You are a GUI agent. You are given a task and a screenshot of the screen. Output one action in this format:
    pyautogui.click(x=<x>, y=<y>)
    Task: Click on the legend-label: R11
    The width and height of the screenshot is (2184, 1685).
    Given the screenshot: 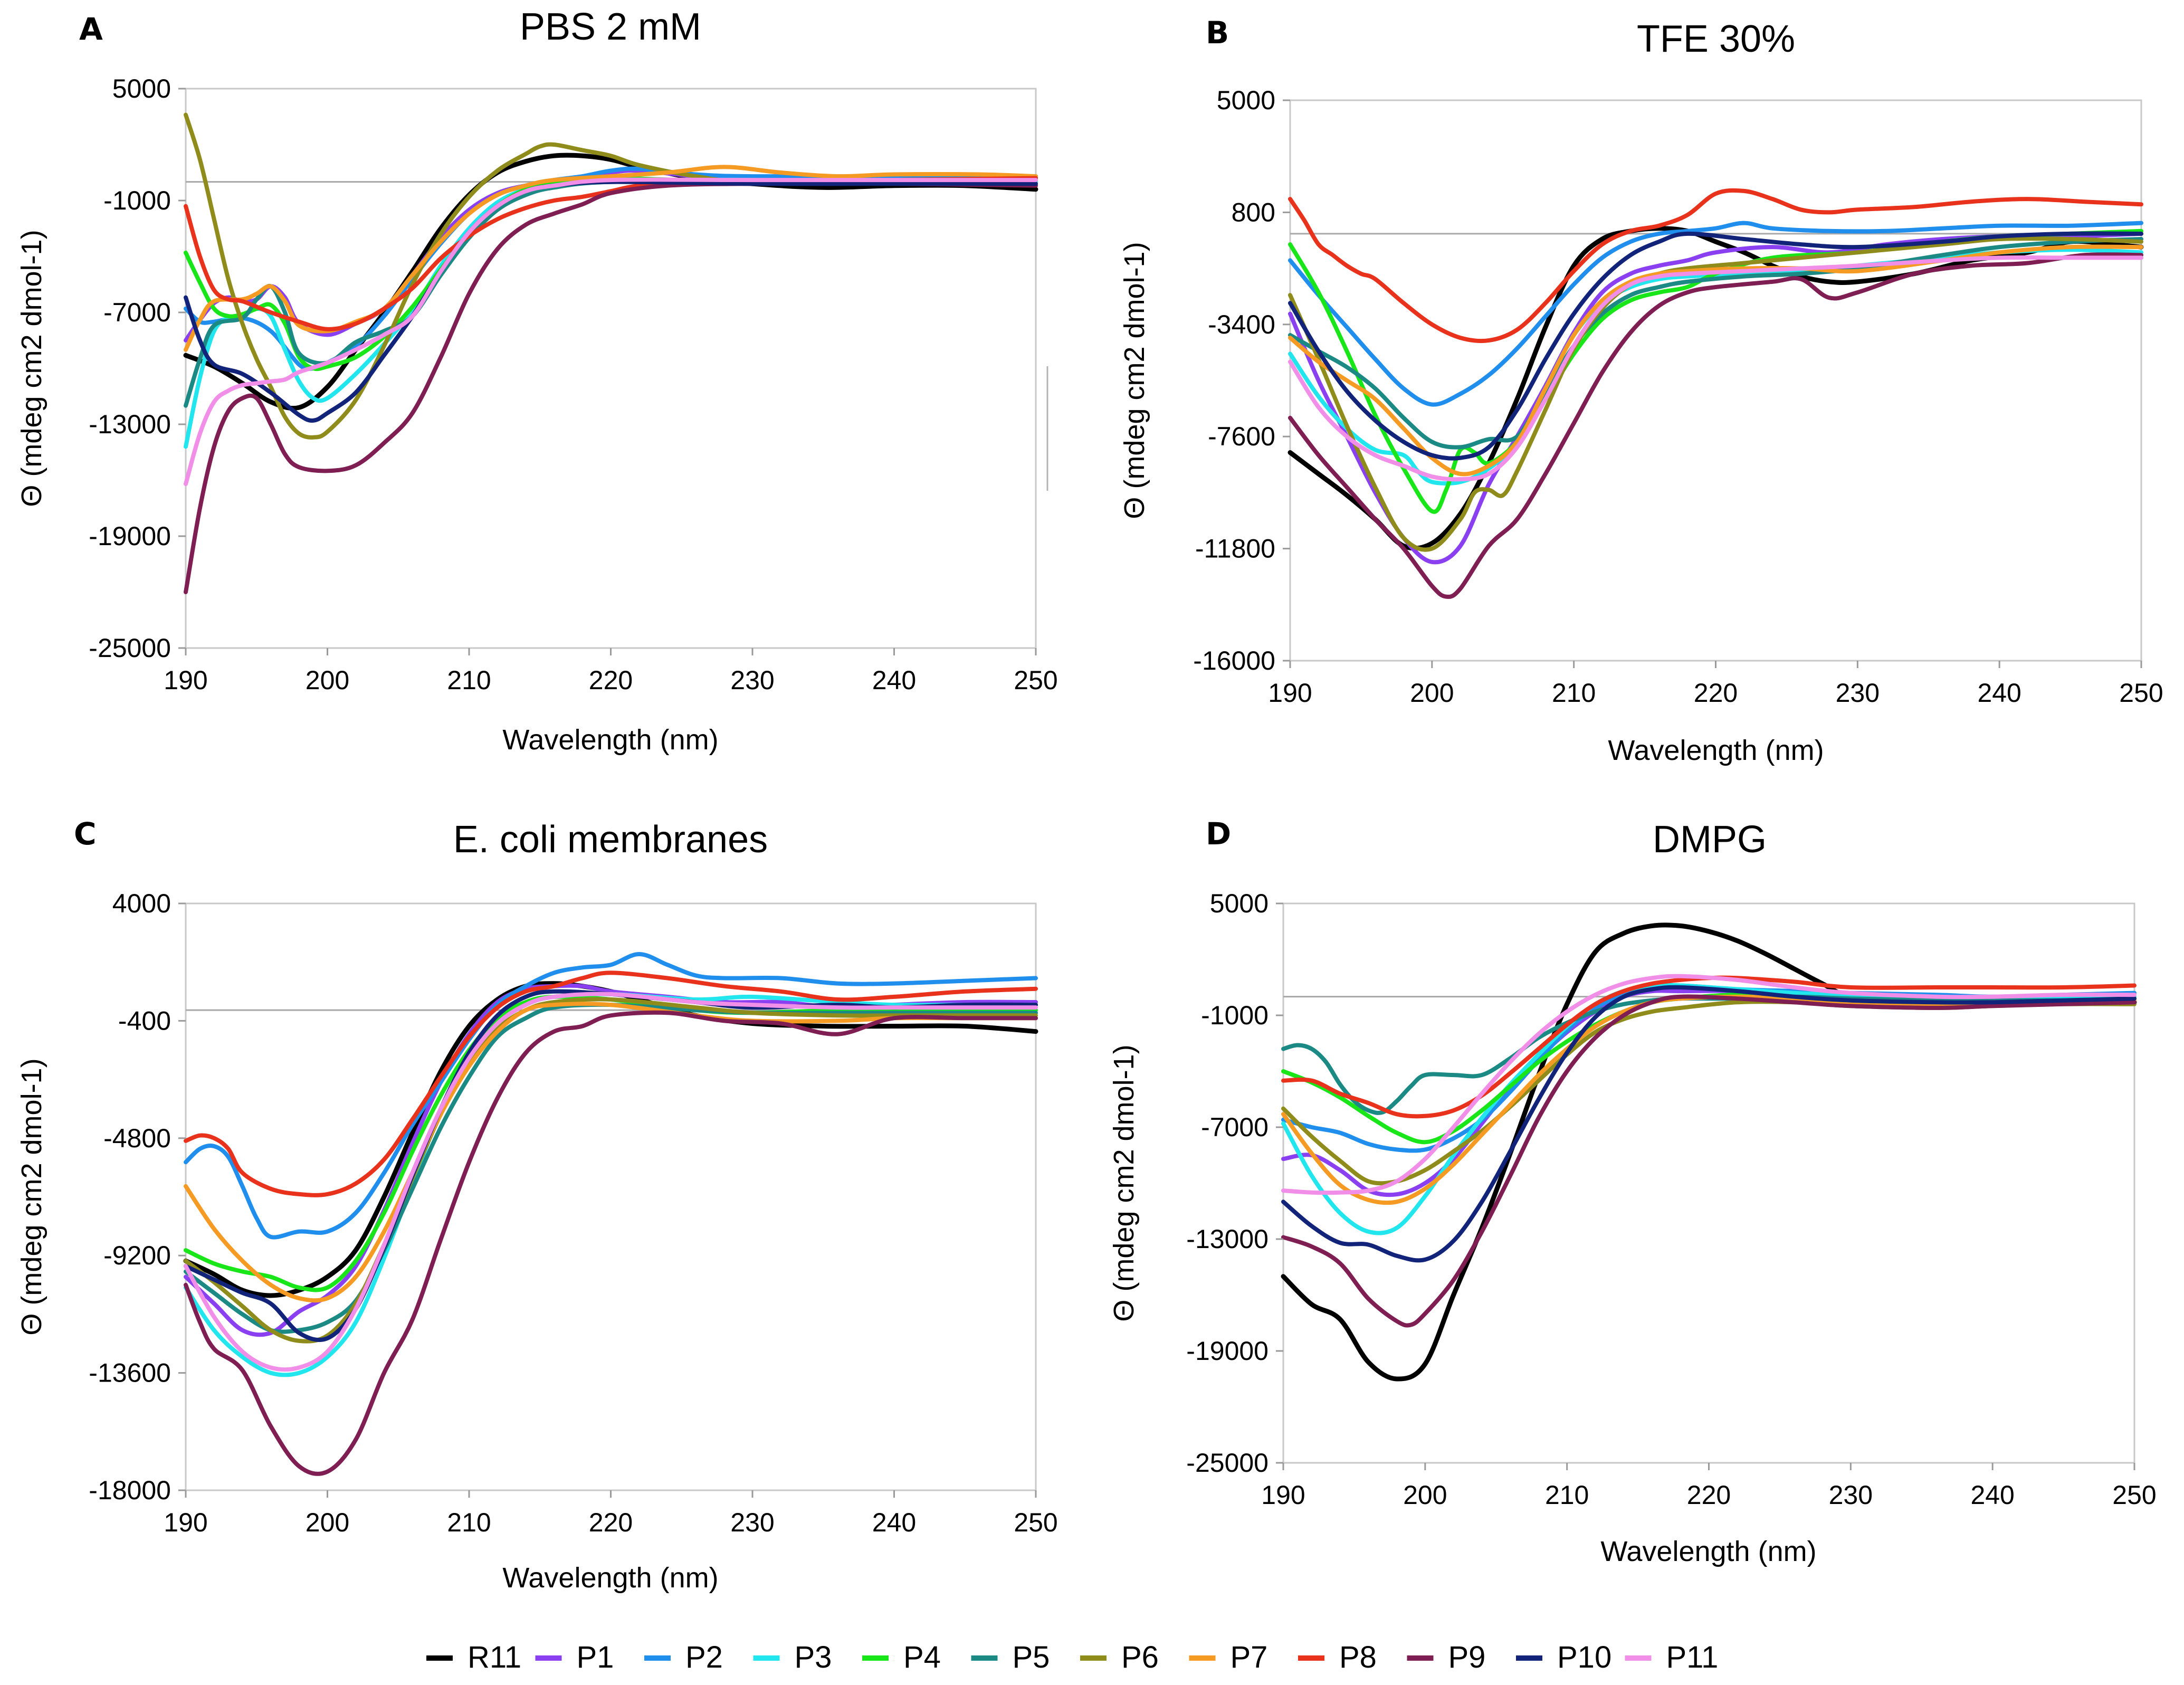 What is the action you would take?
    pyautogui.click(x=494, y=1657)
    